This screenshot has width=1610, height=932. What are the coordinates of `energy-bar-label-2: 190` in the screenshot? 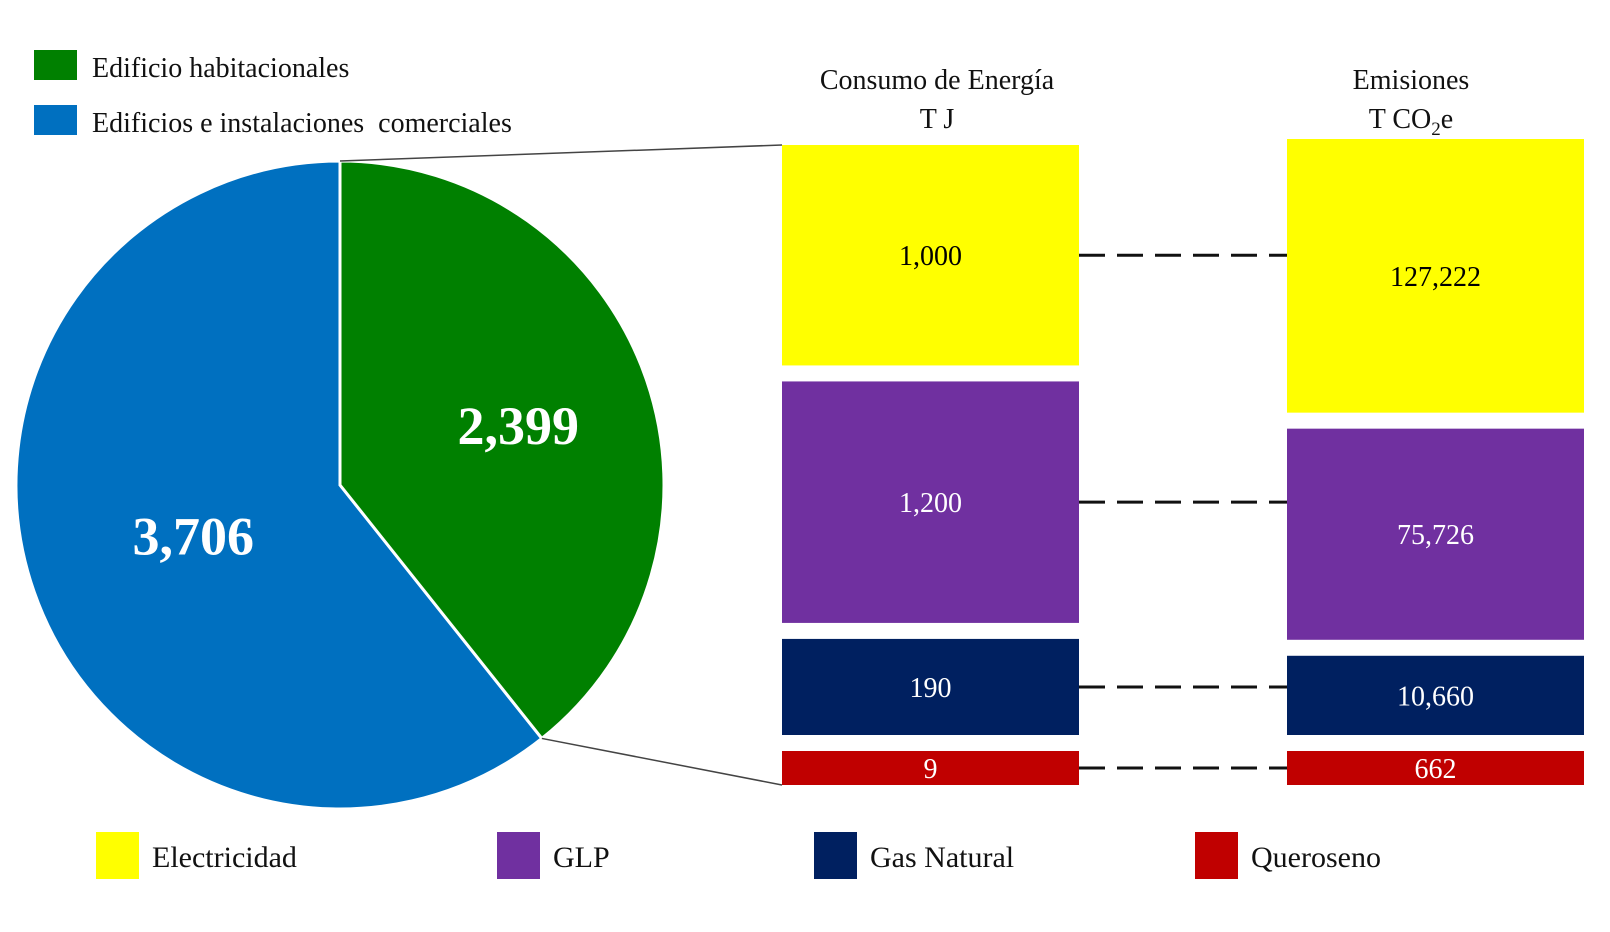 It's located at (931, 688).